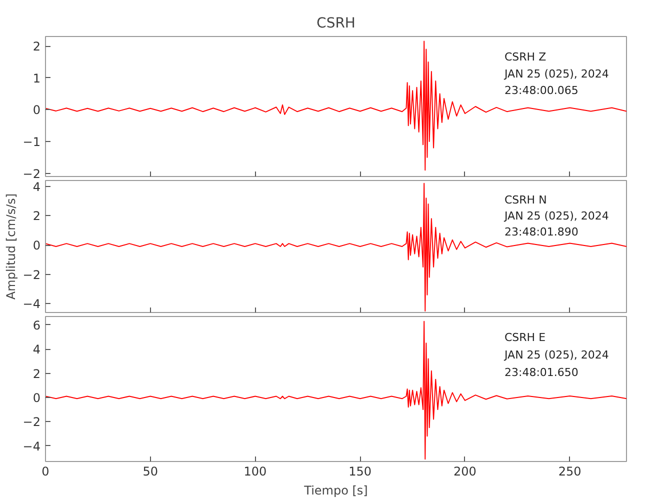  Describe the element at coordinates (336, 24) in the screenshot. I see `chart-title: CSRH` at that location.